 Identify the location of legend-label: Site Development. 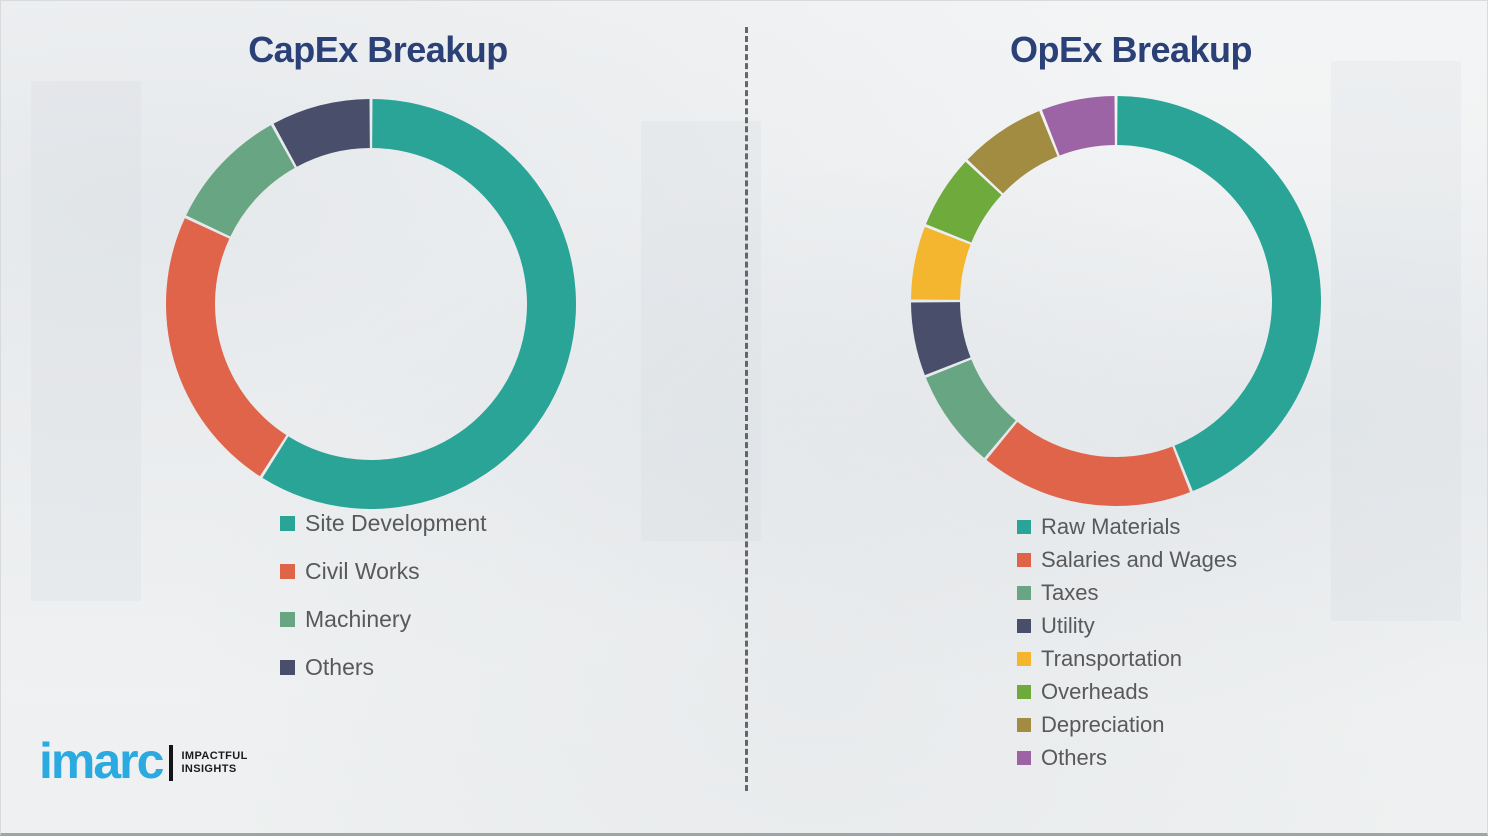
(396, 523).